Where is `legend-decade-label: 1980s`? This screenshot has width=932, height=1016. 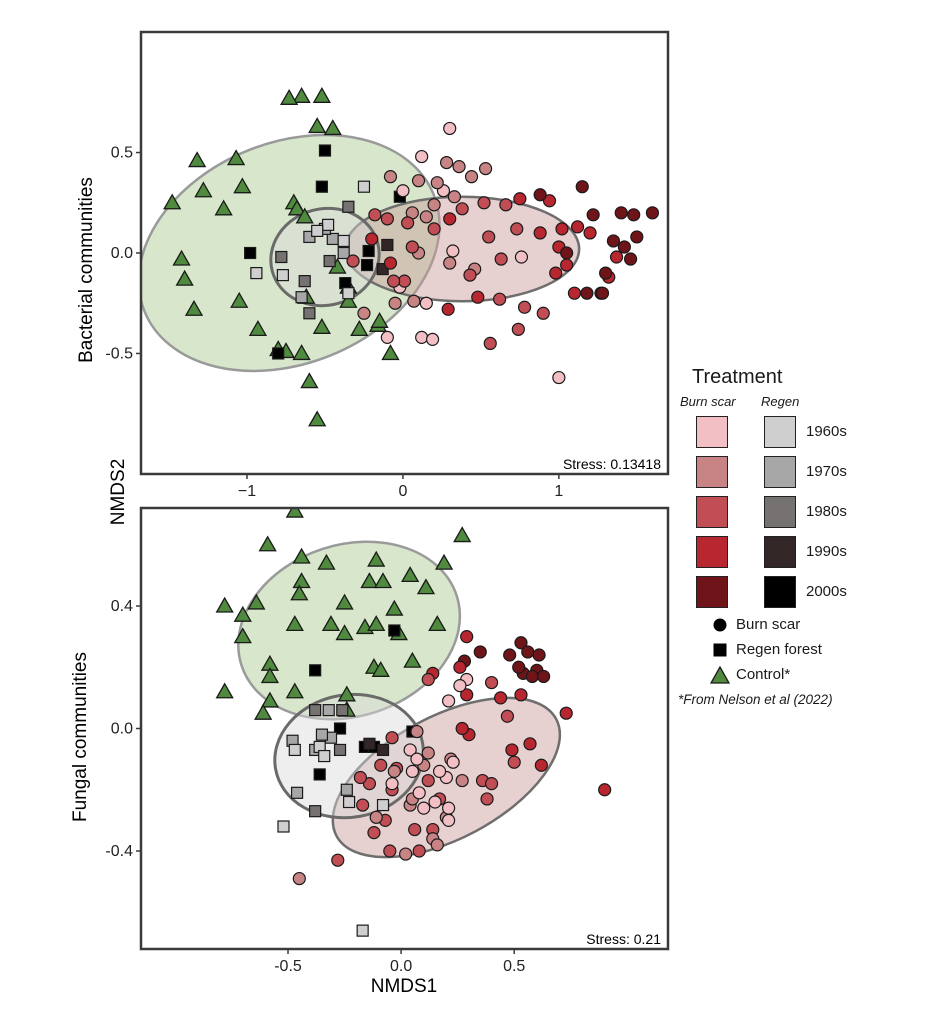 legend-decade-label: 1980s is located at coordinates (826, 511).